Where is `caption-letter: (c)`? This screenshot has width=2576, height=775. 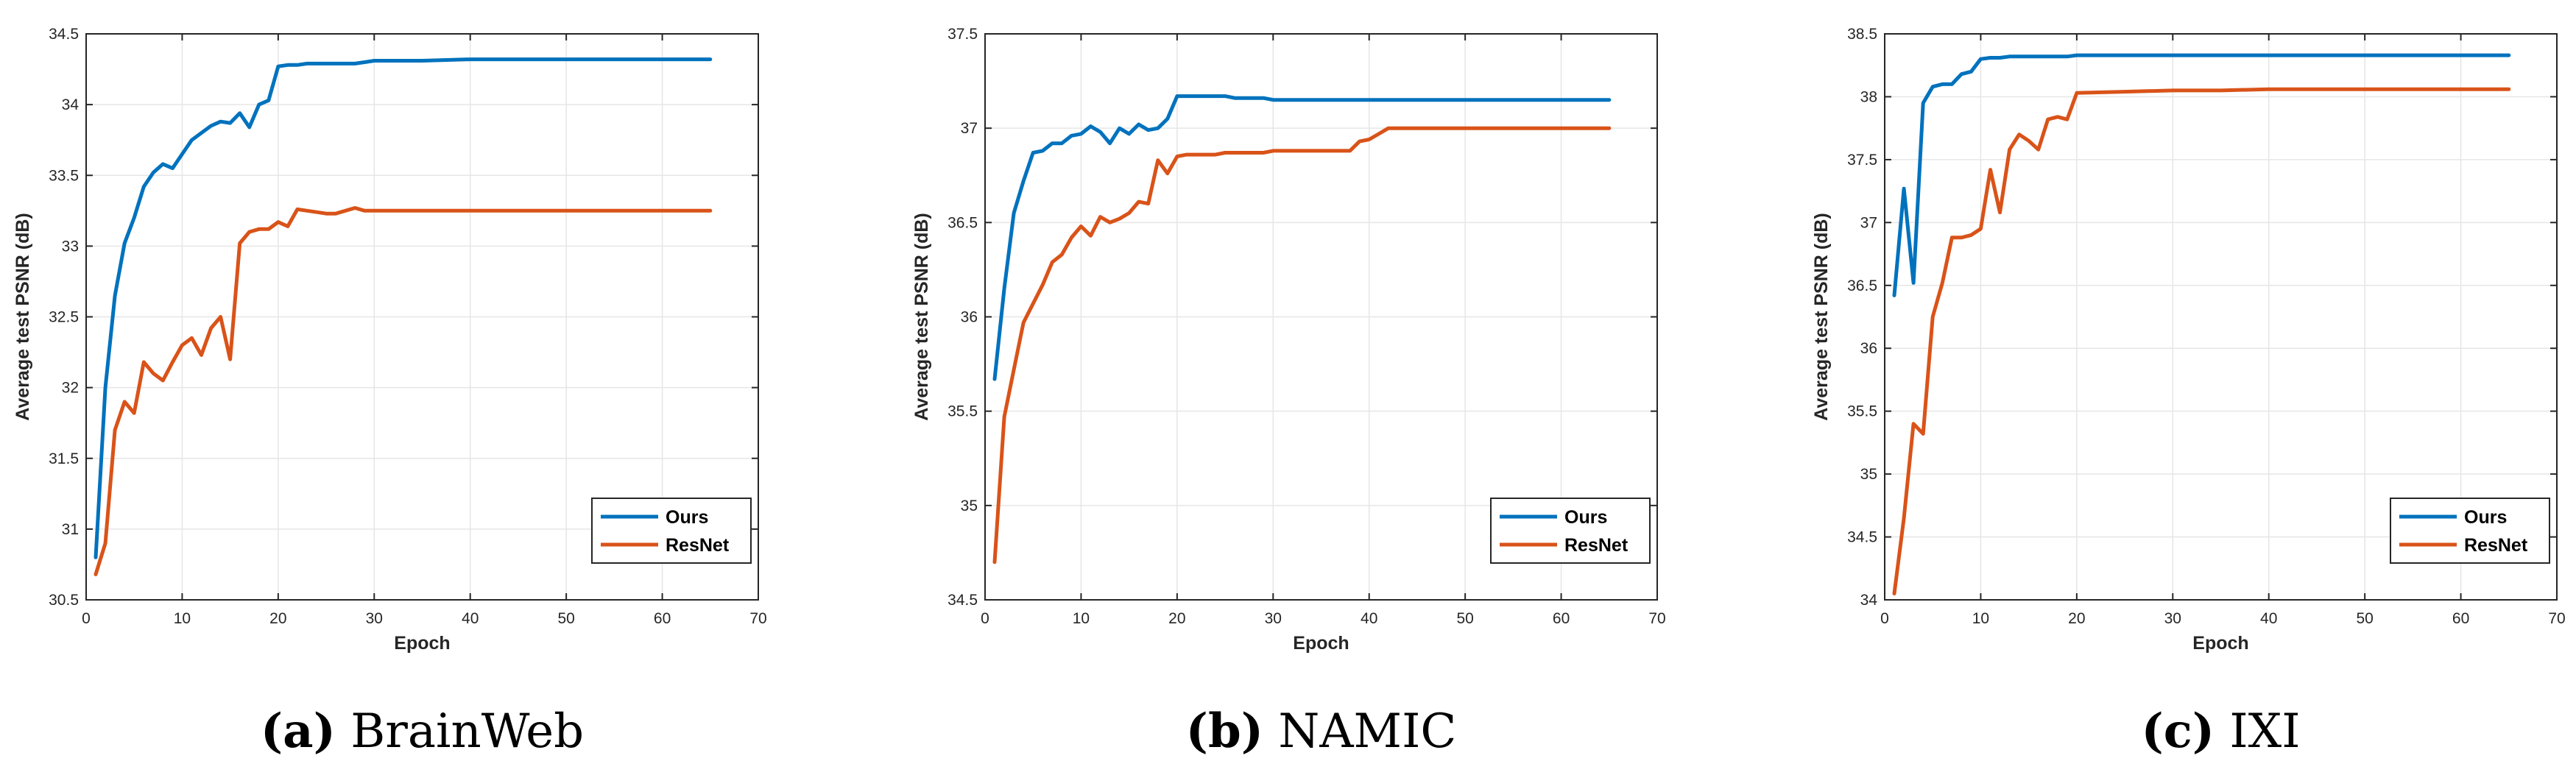
caption-letter: (c) is located at coordinates (2178, 731).